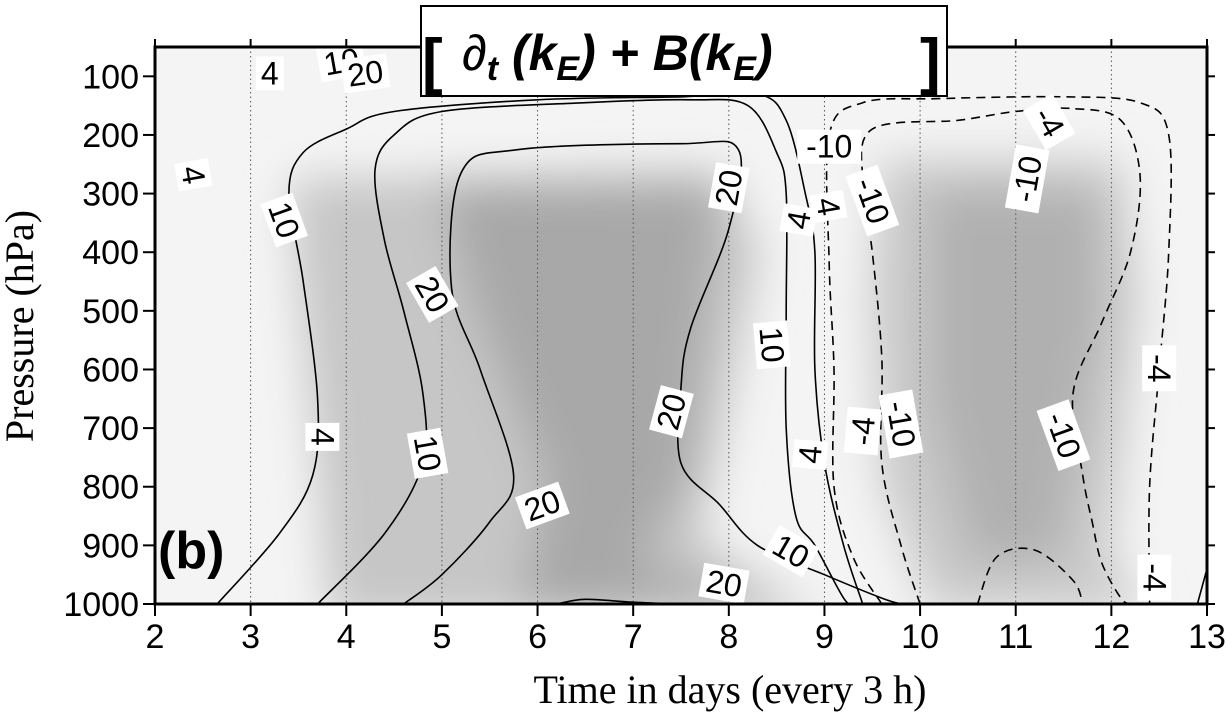 The height and width of the screenshot is (717, 1227). Describe the element at coordinates (110, 488) in the screenshot. I see `y-tick-label: 800` at that location.